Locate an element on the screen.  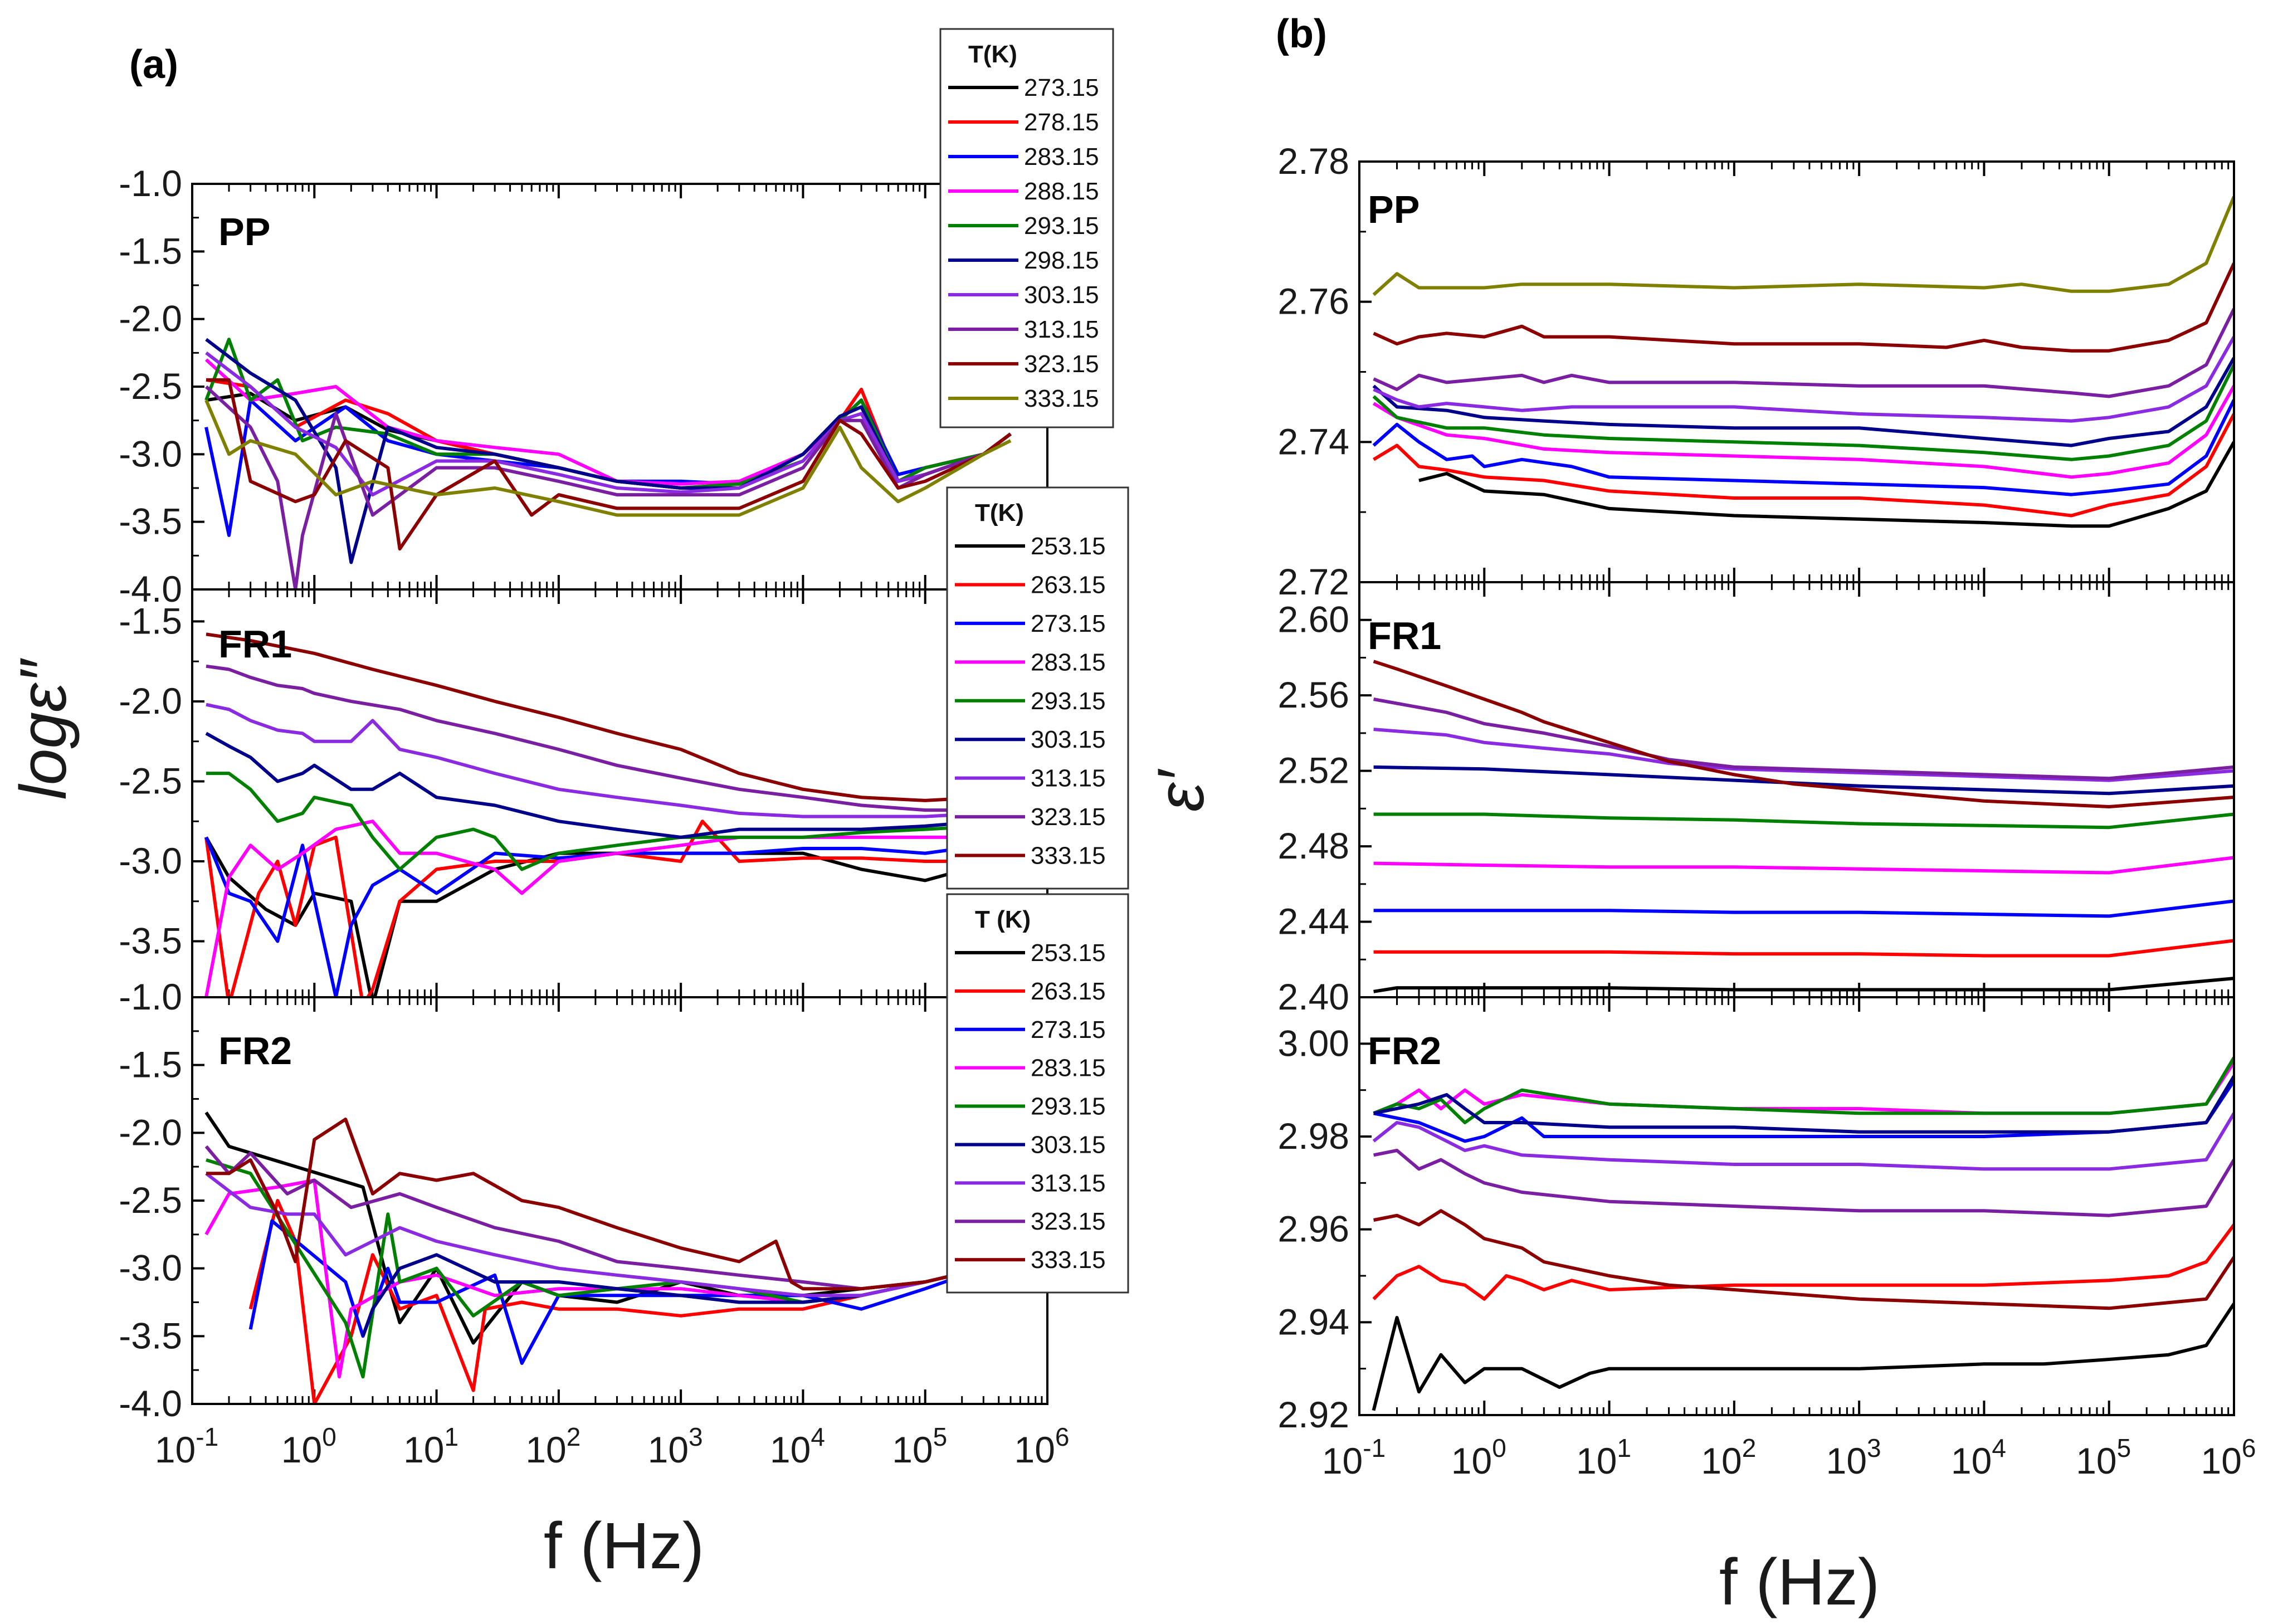
y-tick-label: 2.94 is located at coordinates (1313, 1321).